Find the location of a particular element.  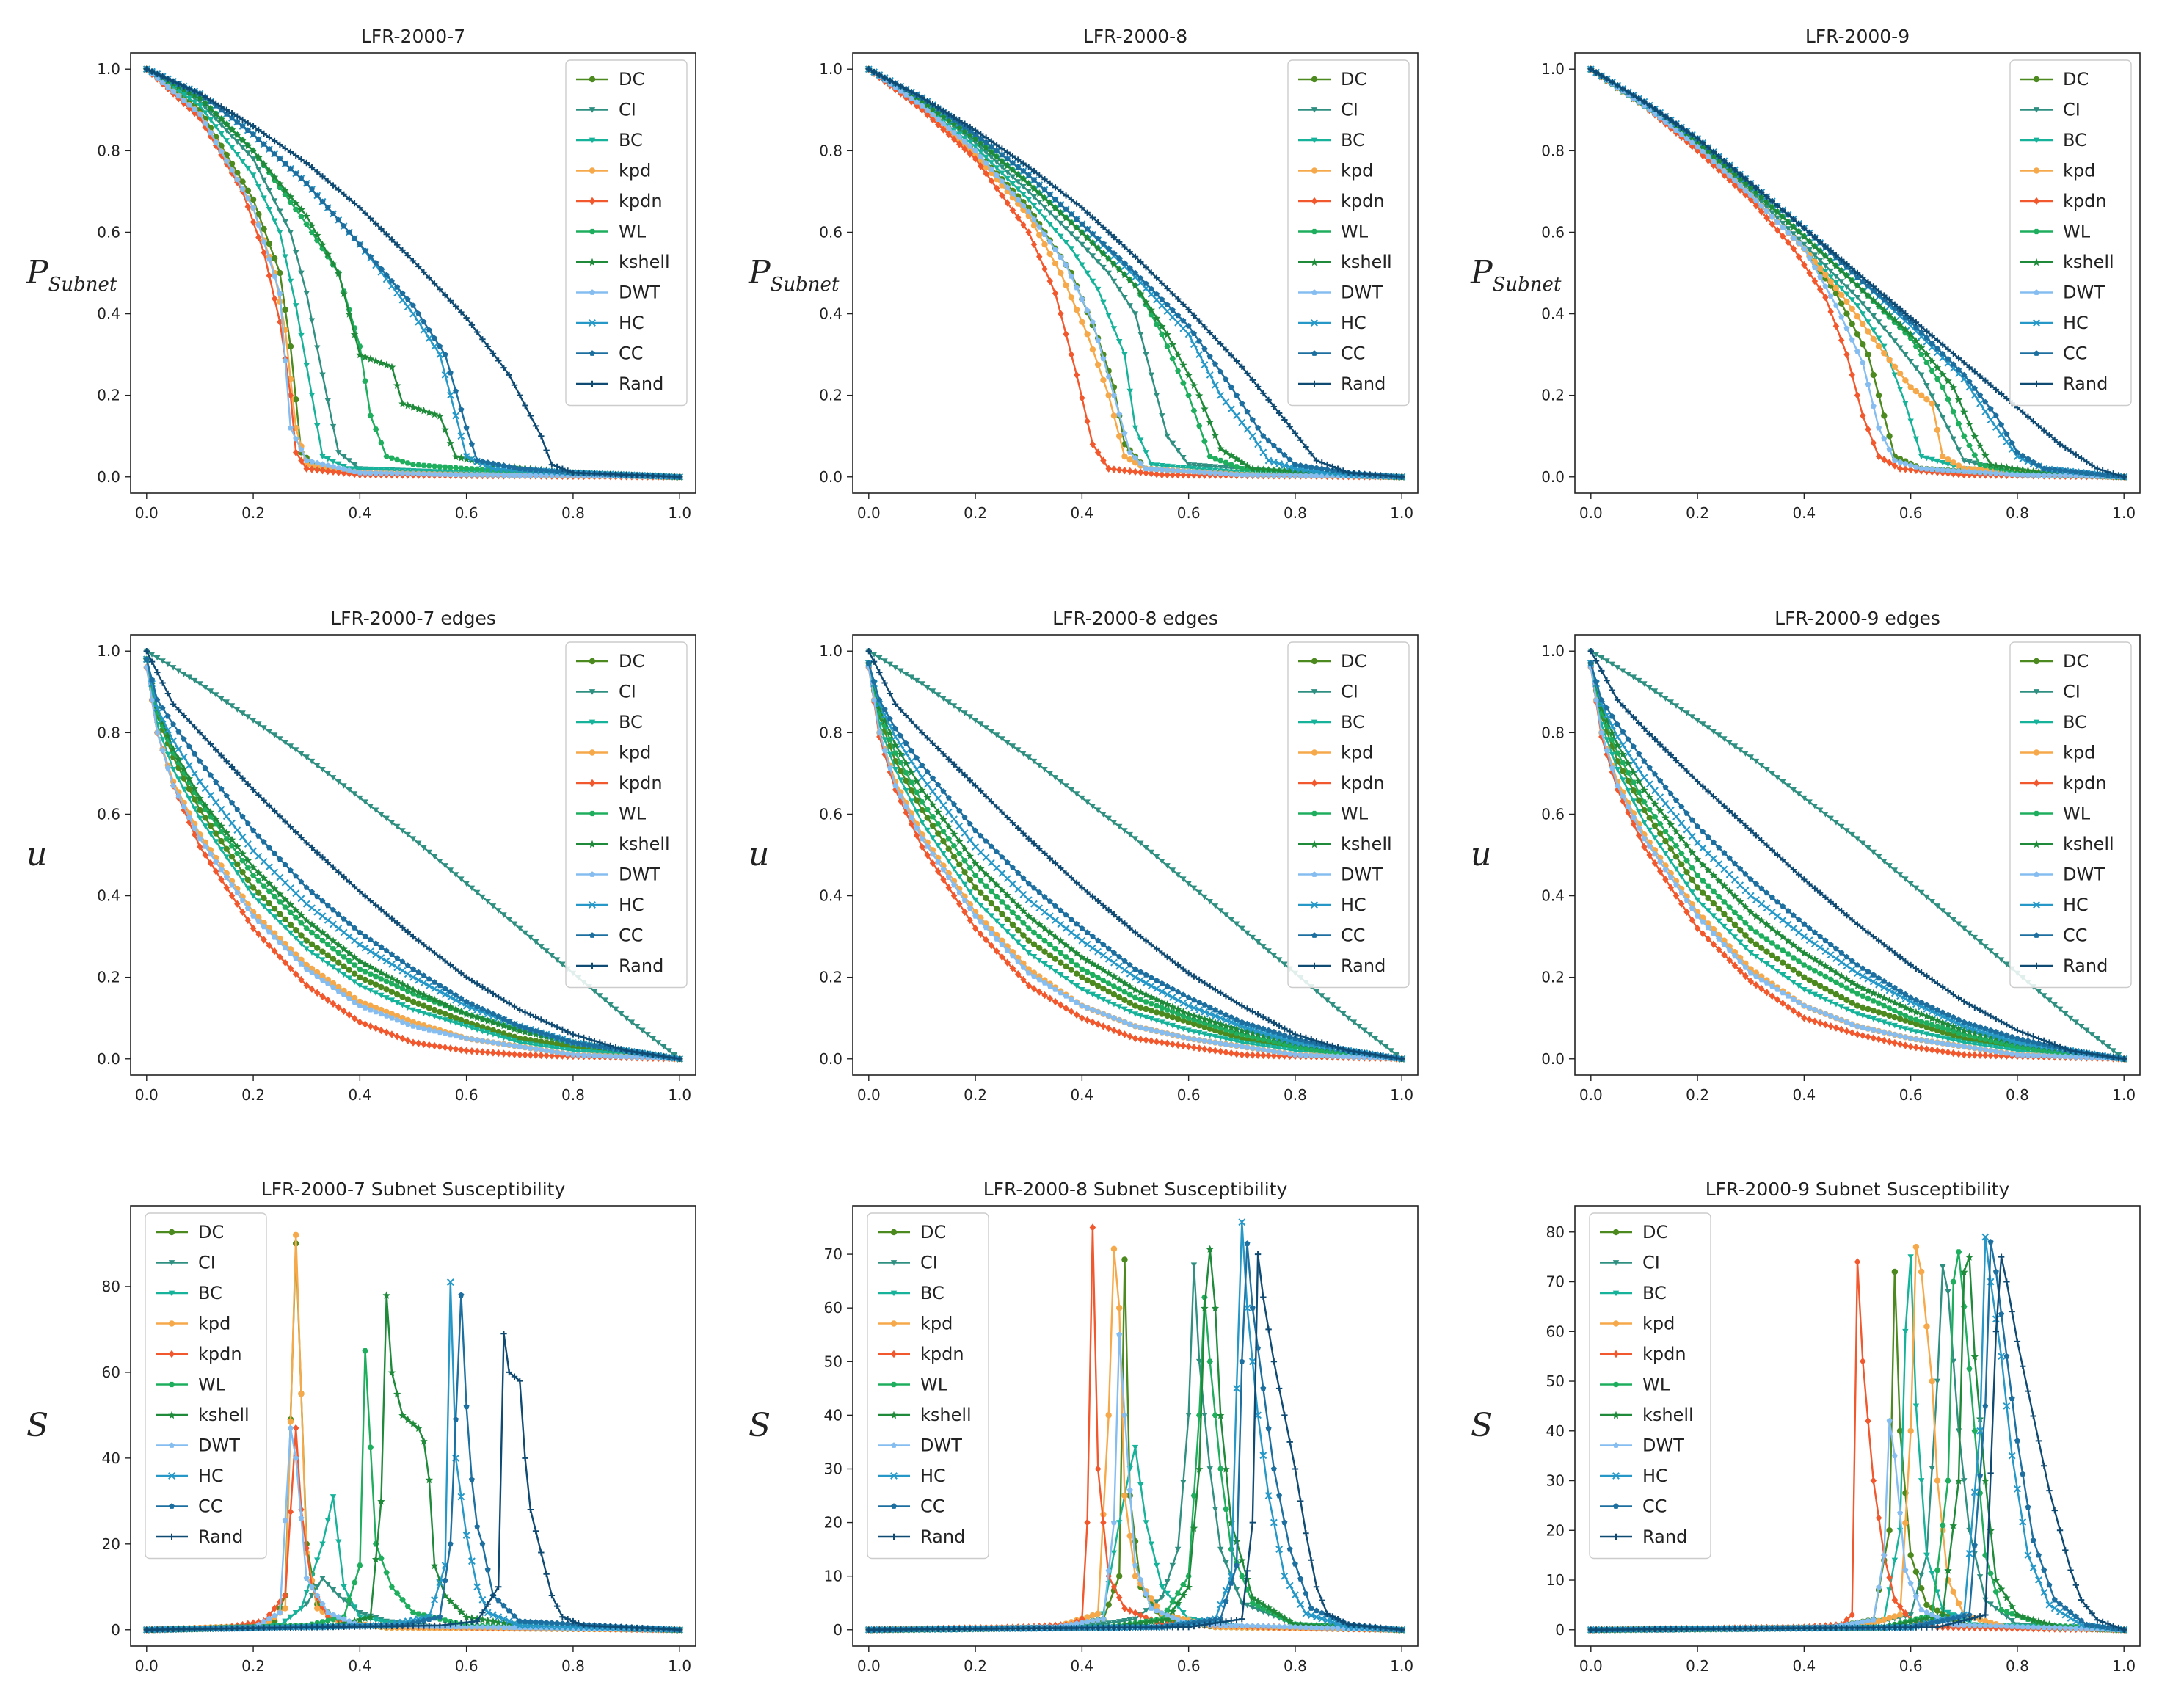

x-tick-label: 0.4 is located at coordinates (1804, 513).